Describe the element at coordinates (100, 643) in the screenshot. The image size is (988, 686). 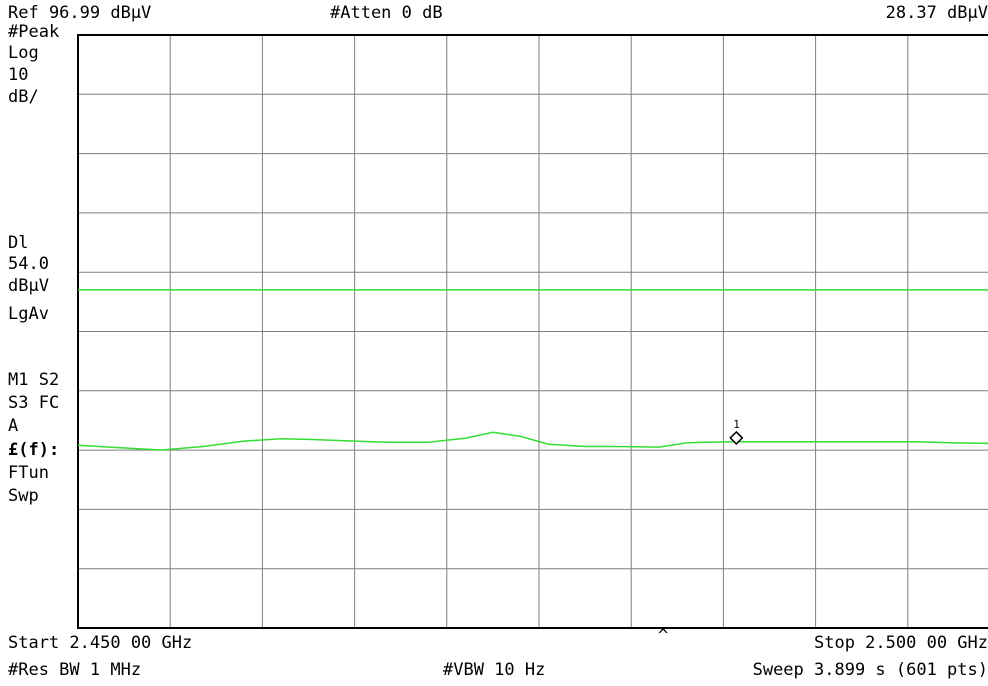
I see `start-frequency: Start 2.450 00 GHz` at that location.